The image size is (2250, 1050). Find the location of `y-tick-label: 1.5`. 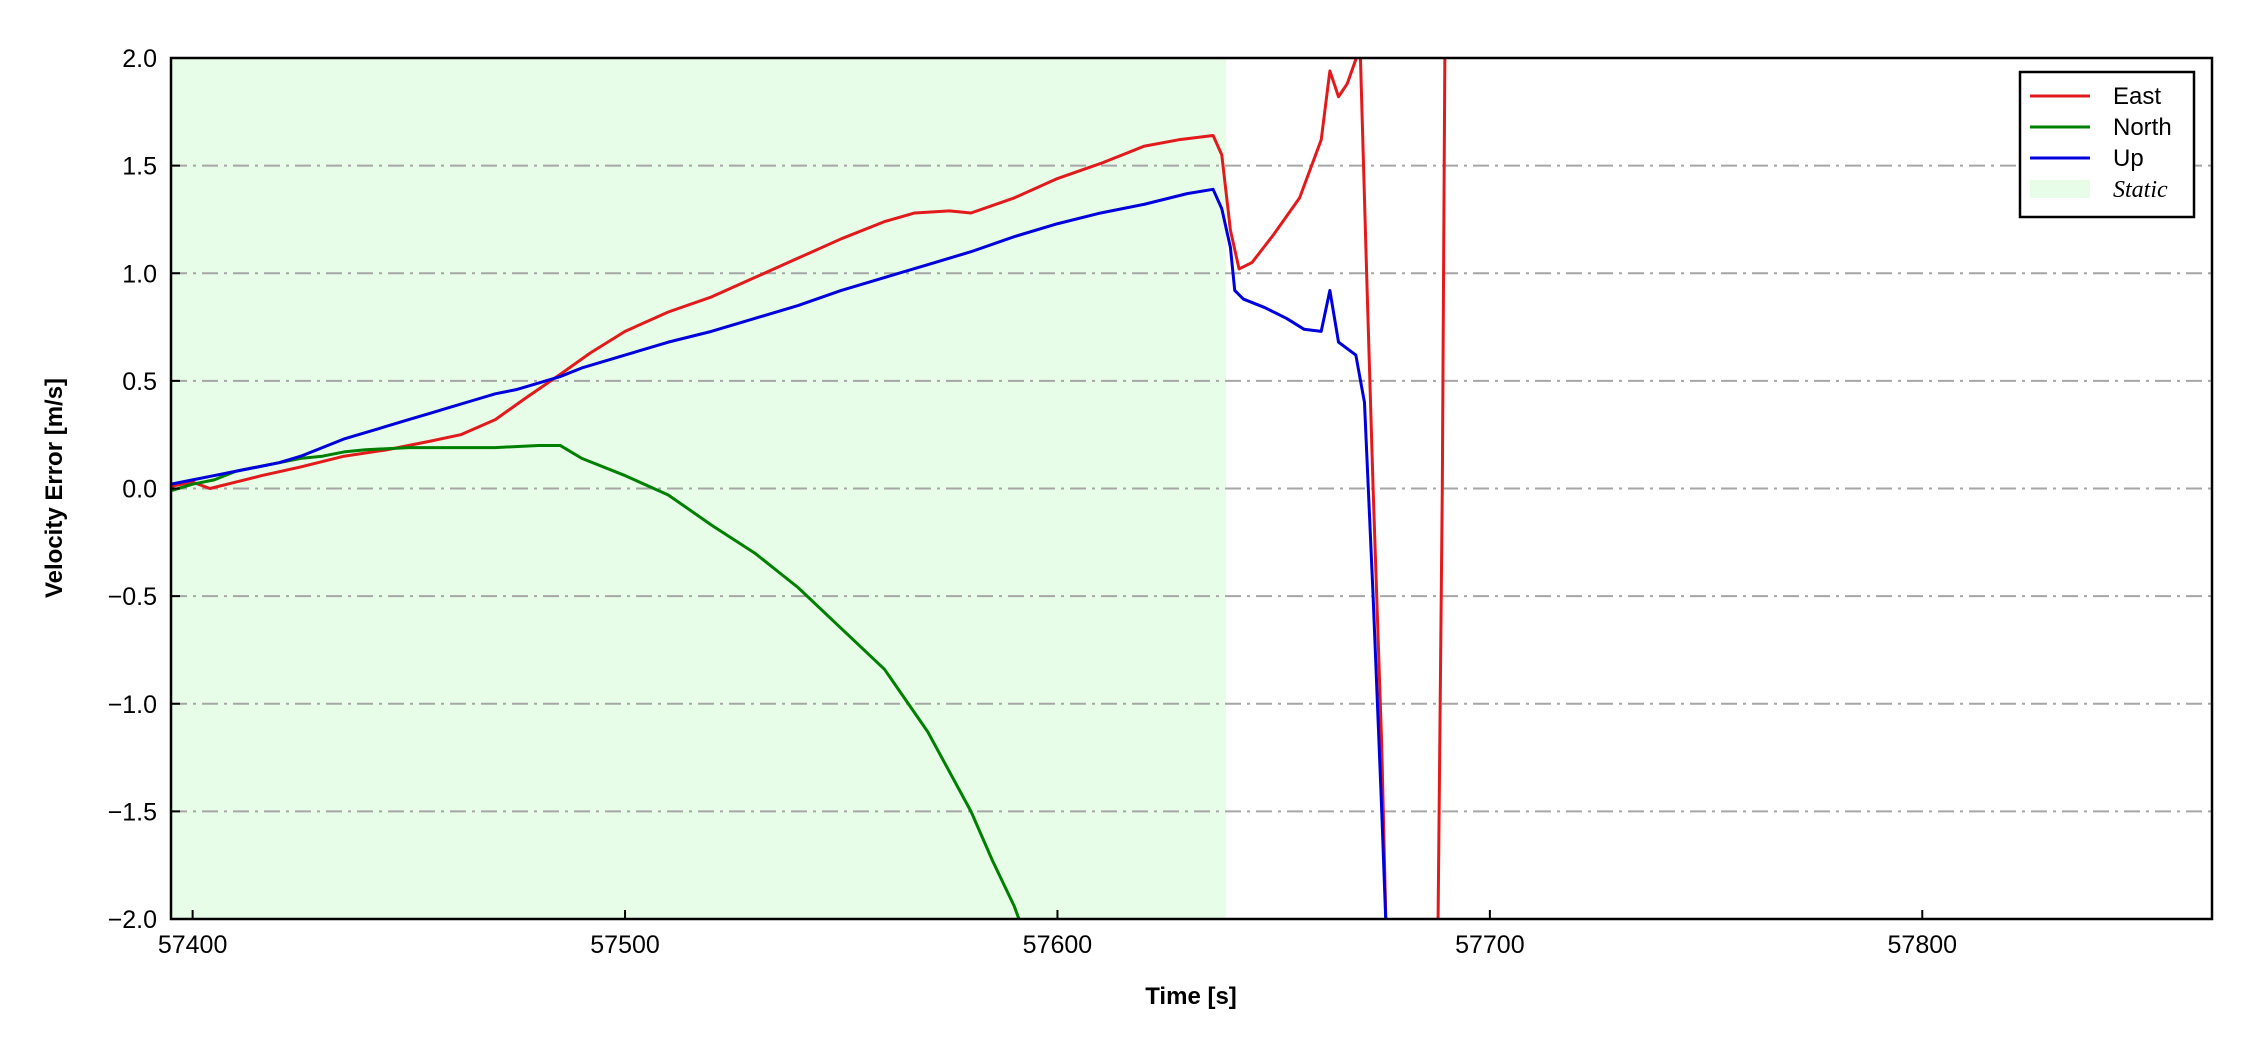

y-tick-label: 1.5 is located at coordinates (139, 167).